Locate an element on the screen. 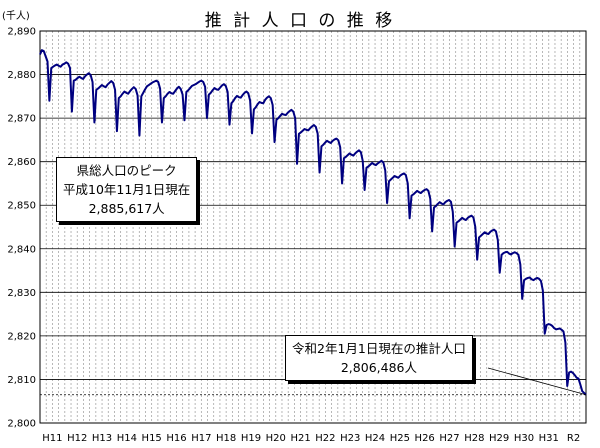 Image resolution: width=600 pixels, height=448 pixels. x-tick-label: H31 is located at coordinates (549, 438).